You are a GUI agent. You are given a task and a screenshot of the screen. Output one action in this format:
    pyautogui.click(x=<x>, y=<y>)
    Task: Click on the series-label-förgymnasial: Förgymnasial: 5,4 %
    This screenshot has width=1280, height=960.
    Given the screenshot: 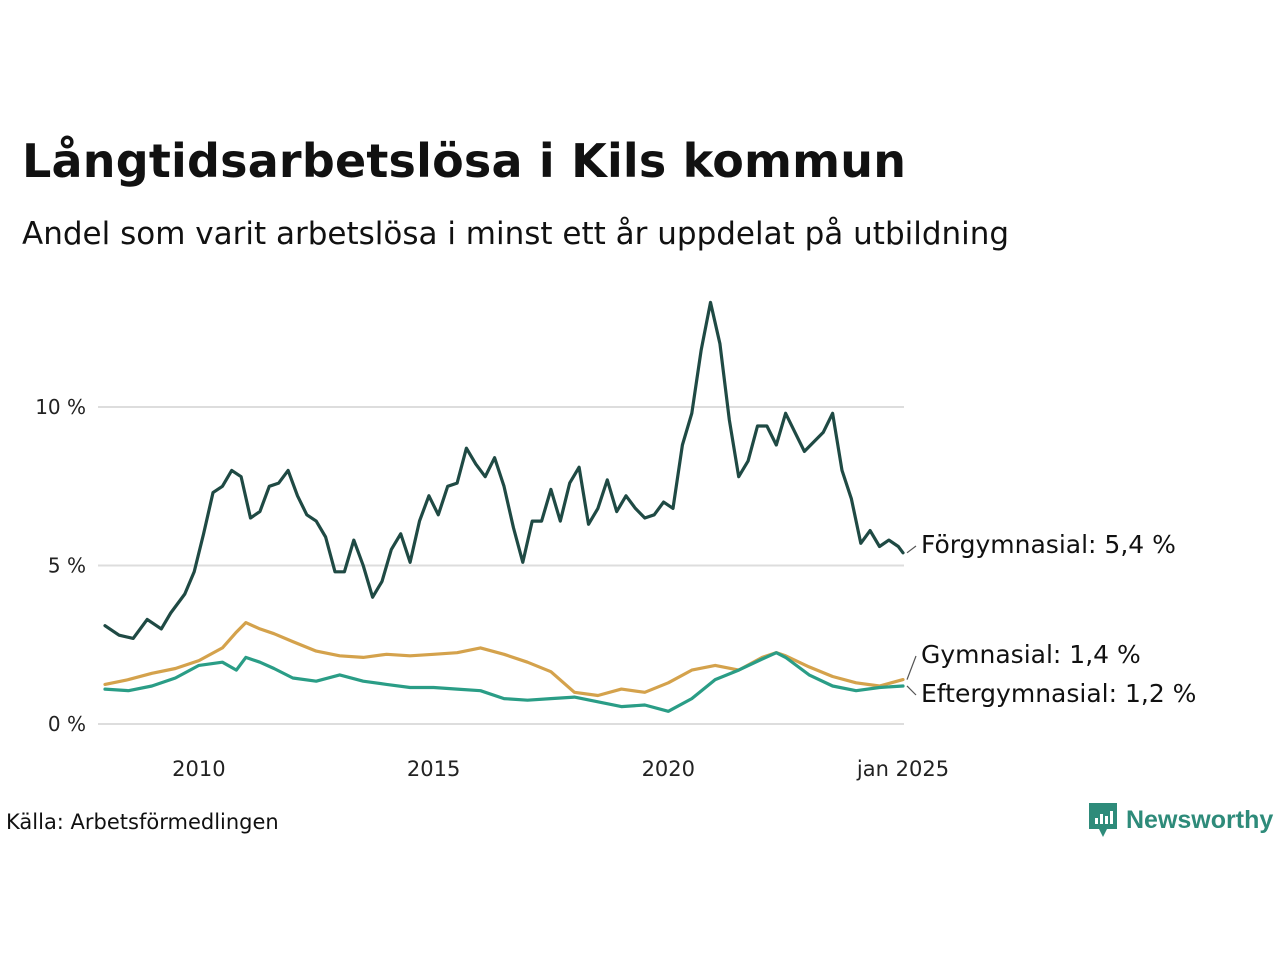 What is the action you would take?
    pyautogui.click(x=1048, y=544)
    